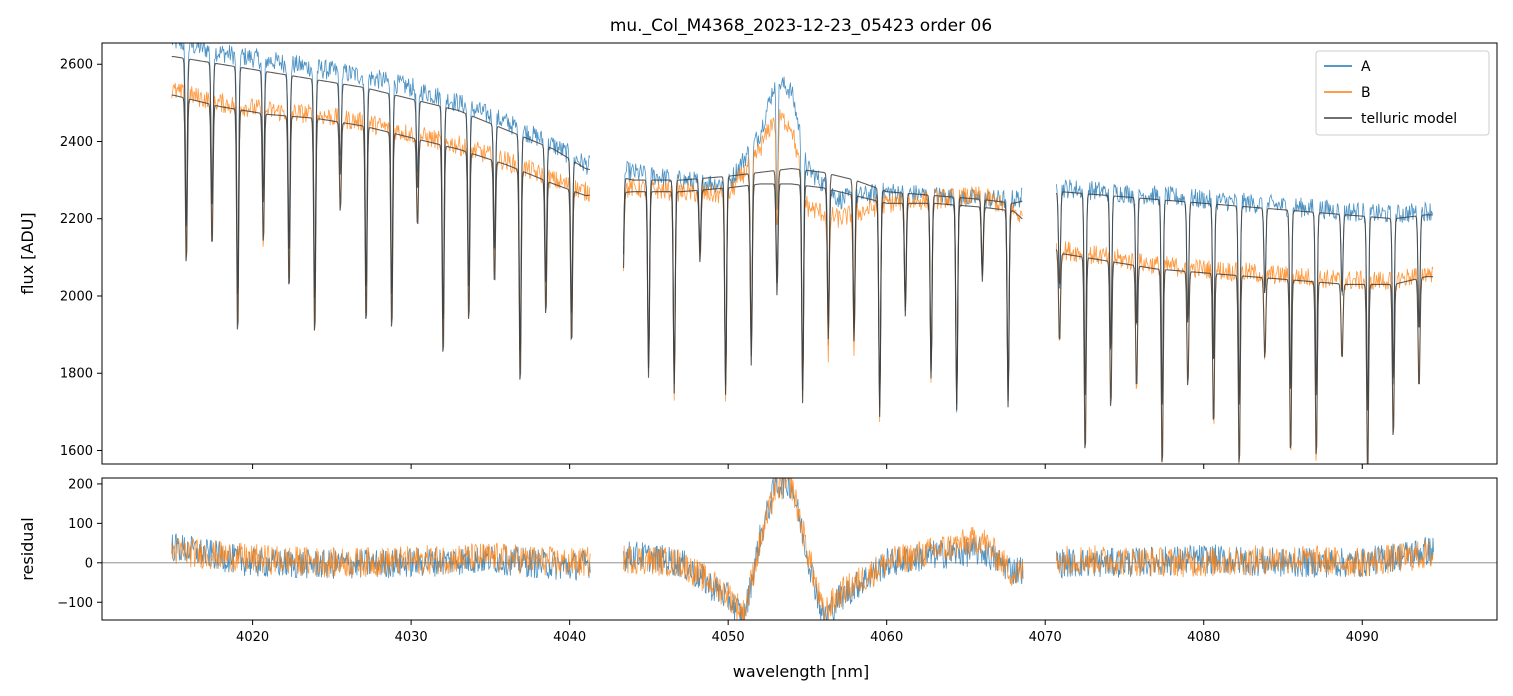 The image size is (1513, 696). I want to click on x-axis-label: wavelength [nm], so click(801, 671).